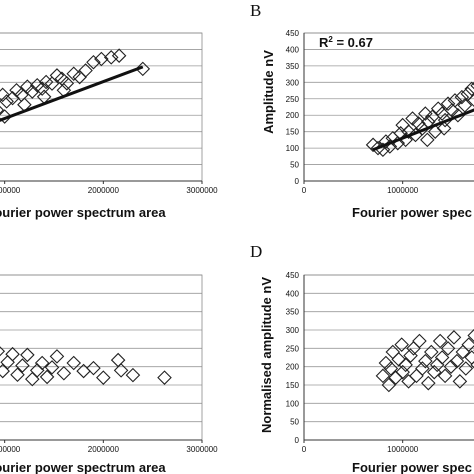  What do you see at coordinates (293, 82) in the screenshot?
I see `panel-b-y-tick-label: 300` at bounding box center [293, 82].